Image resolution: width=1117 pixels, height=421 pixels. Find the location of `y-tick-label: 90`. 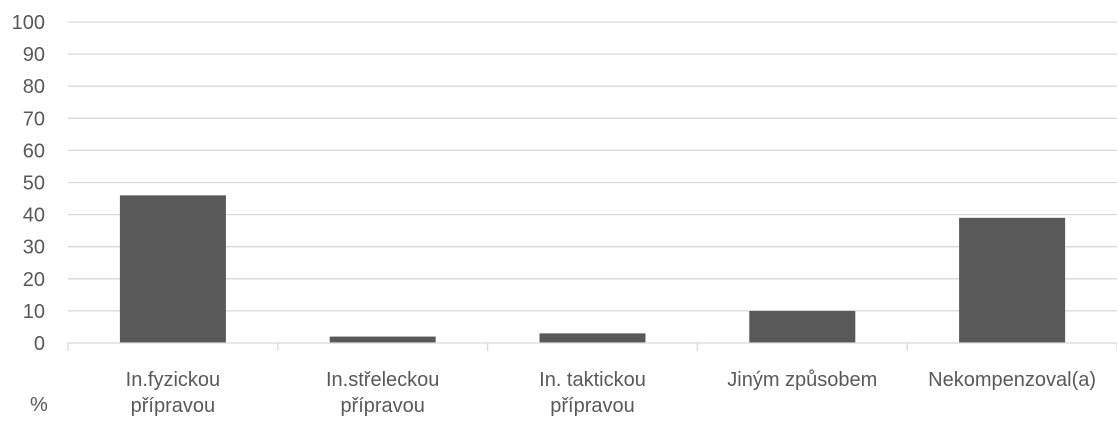

y-tick-label: 90 is located at coordinates (34, 55).